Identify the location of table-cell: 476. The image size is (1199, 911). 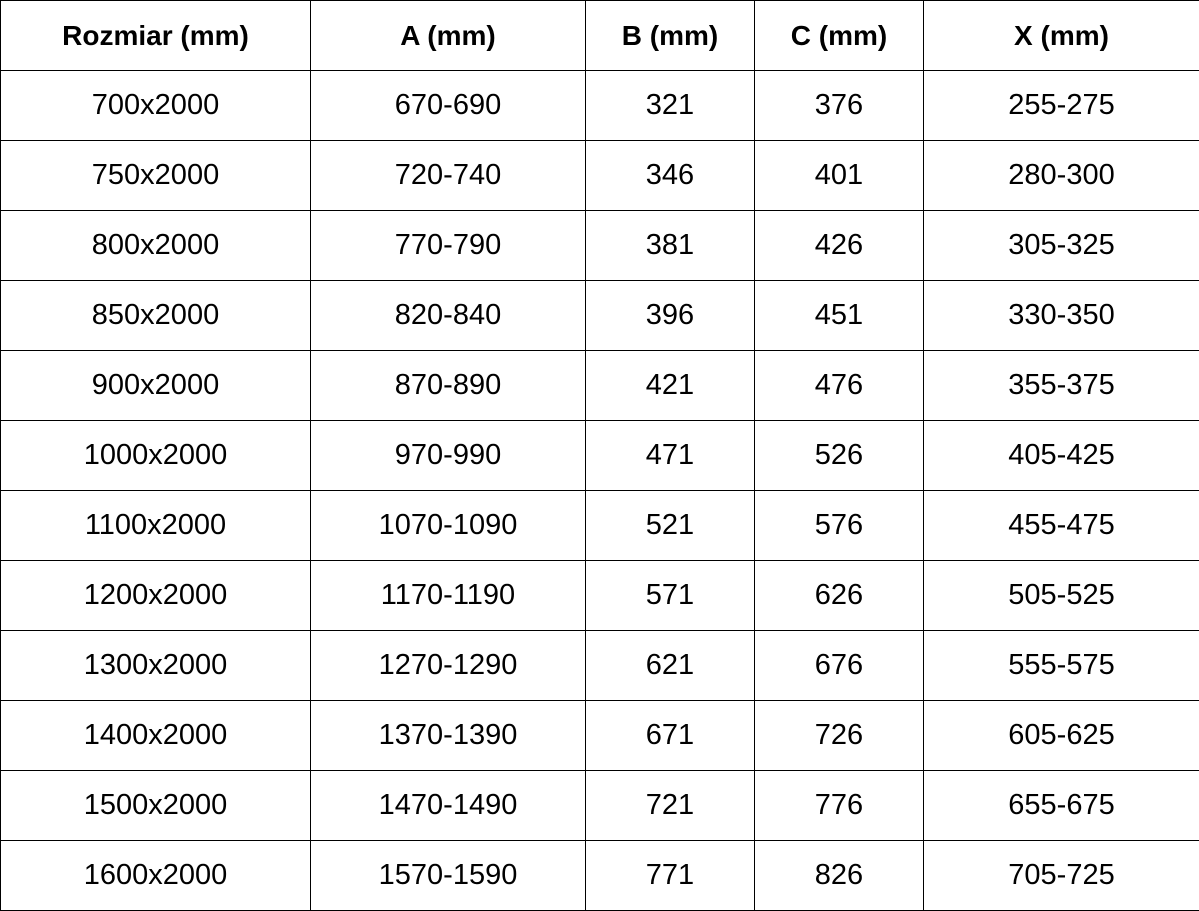
(839, 385).